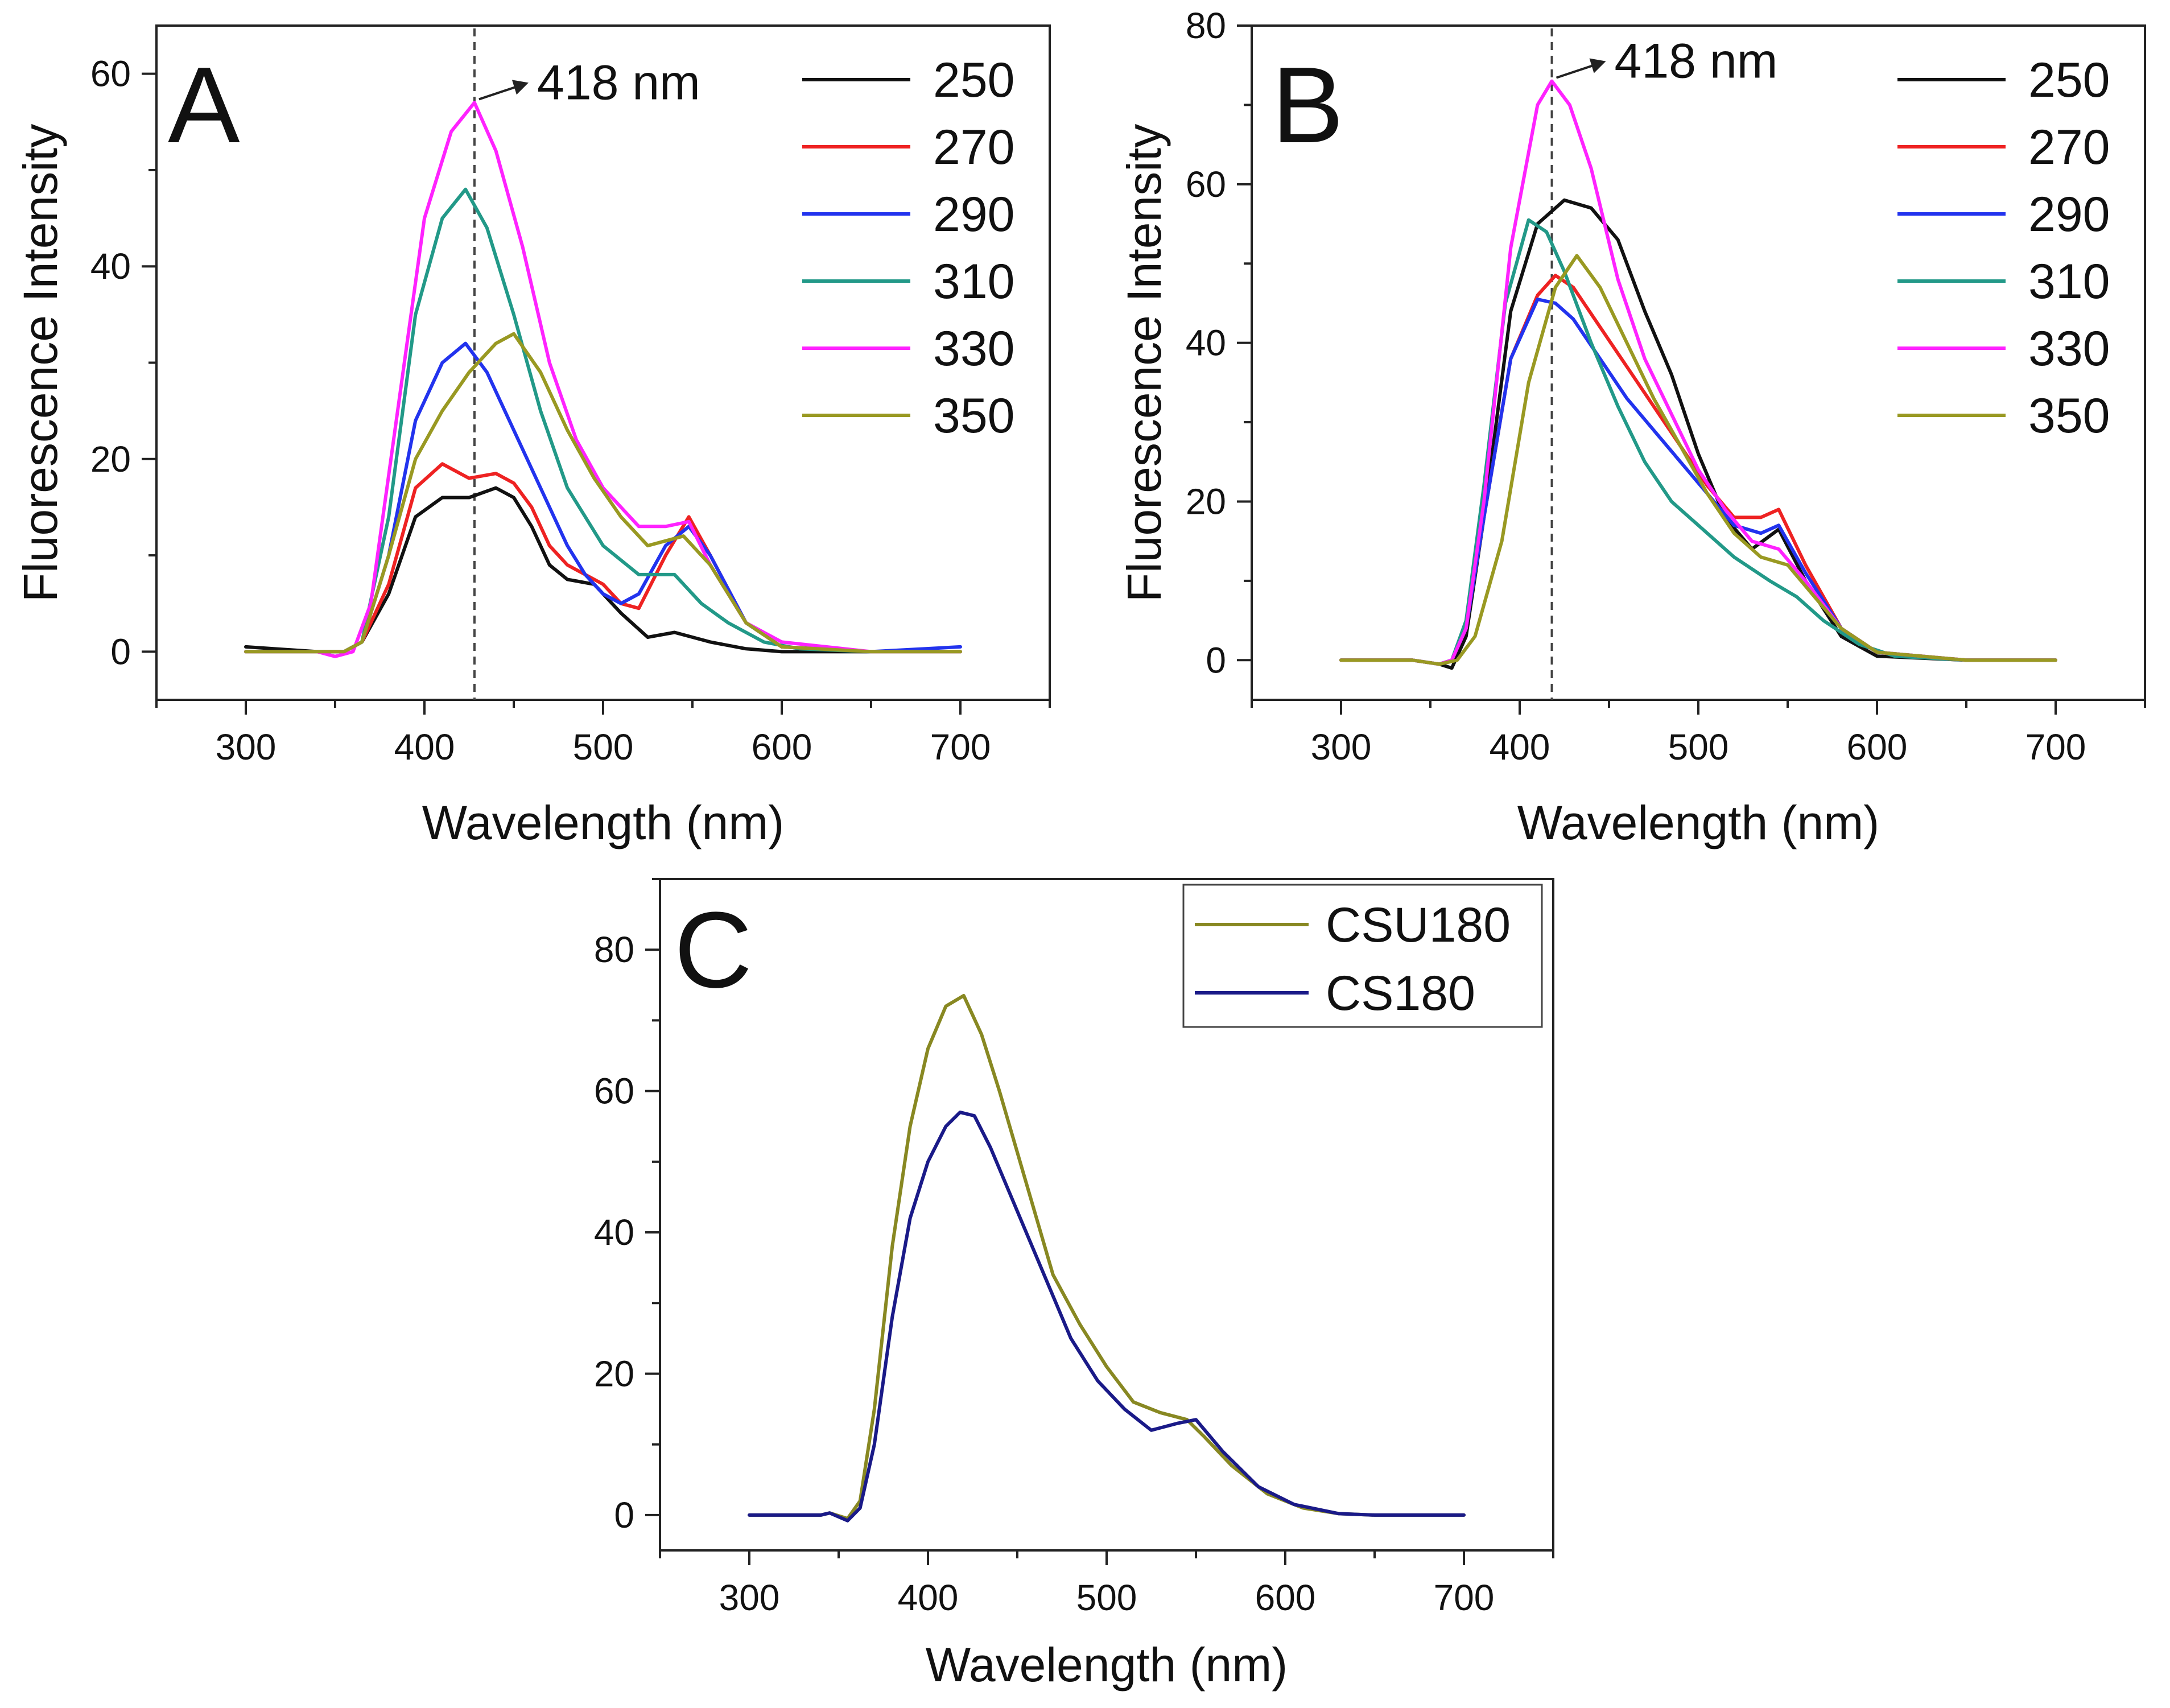 The height and width of the screenshot is (1708, 2170). What do you see at coordinates (713, 950) in the screenshot?
I see `panel-letter-c: C` at bounding box center [713, 950].